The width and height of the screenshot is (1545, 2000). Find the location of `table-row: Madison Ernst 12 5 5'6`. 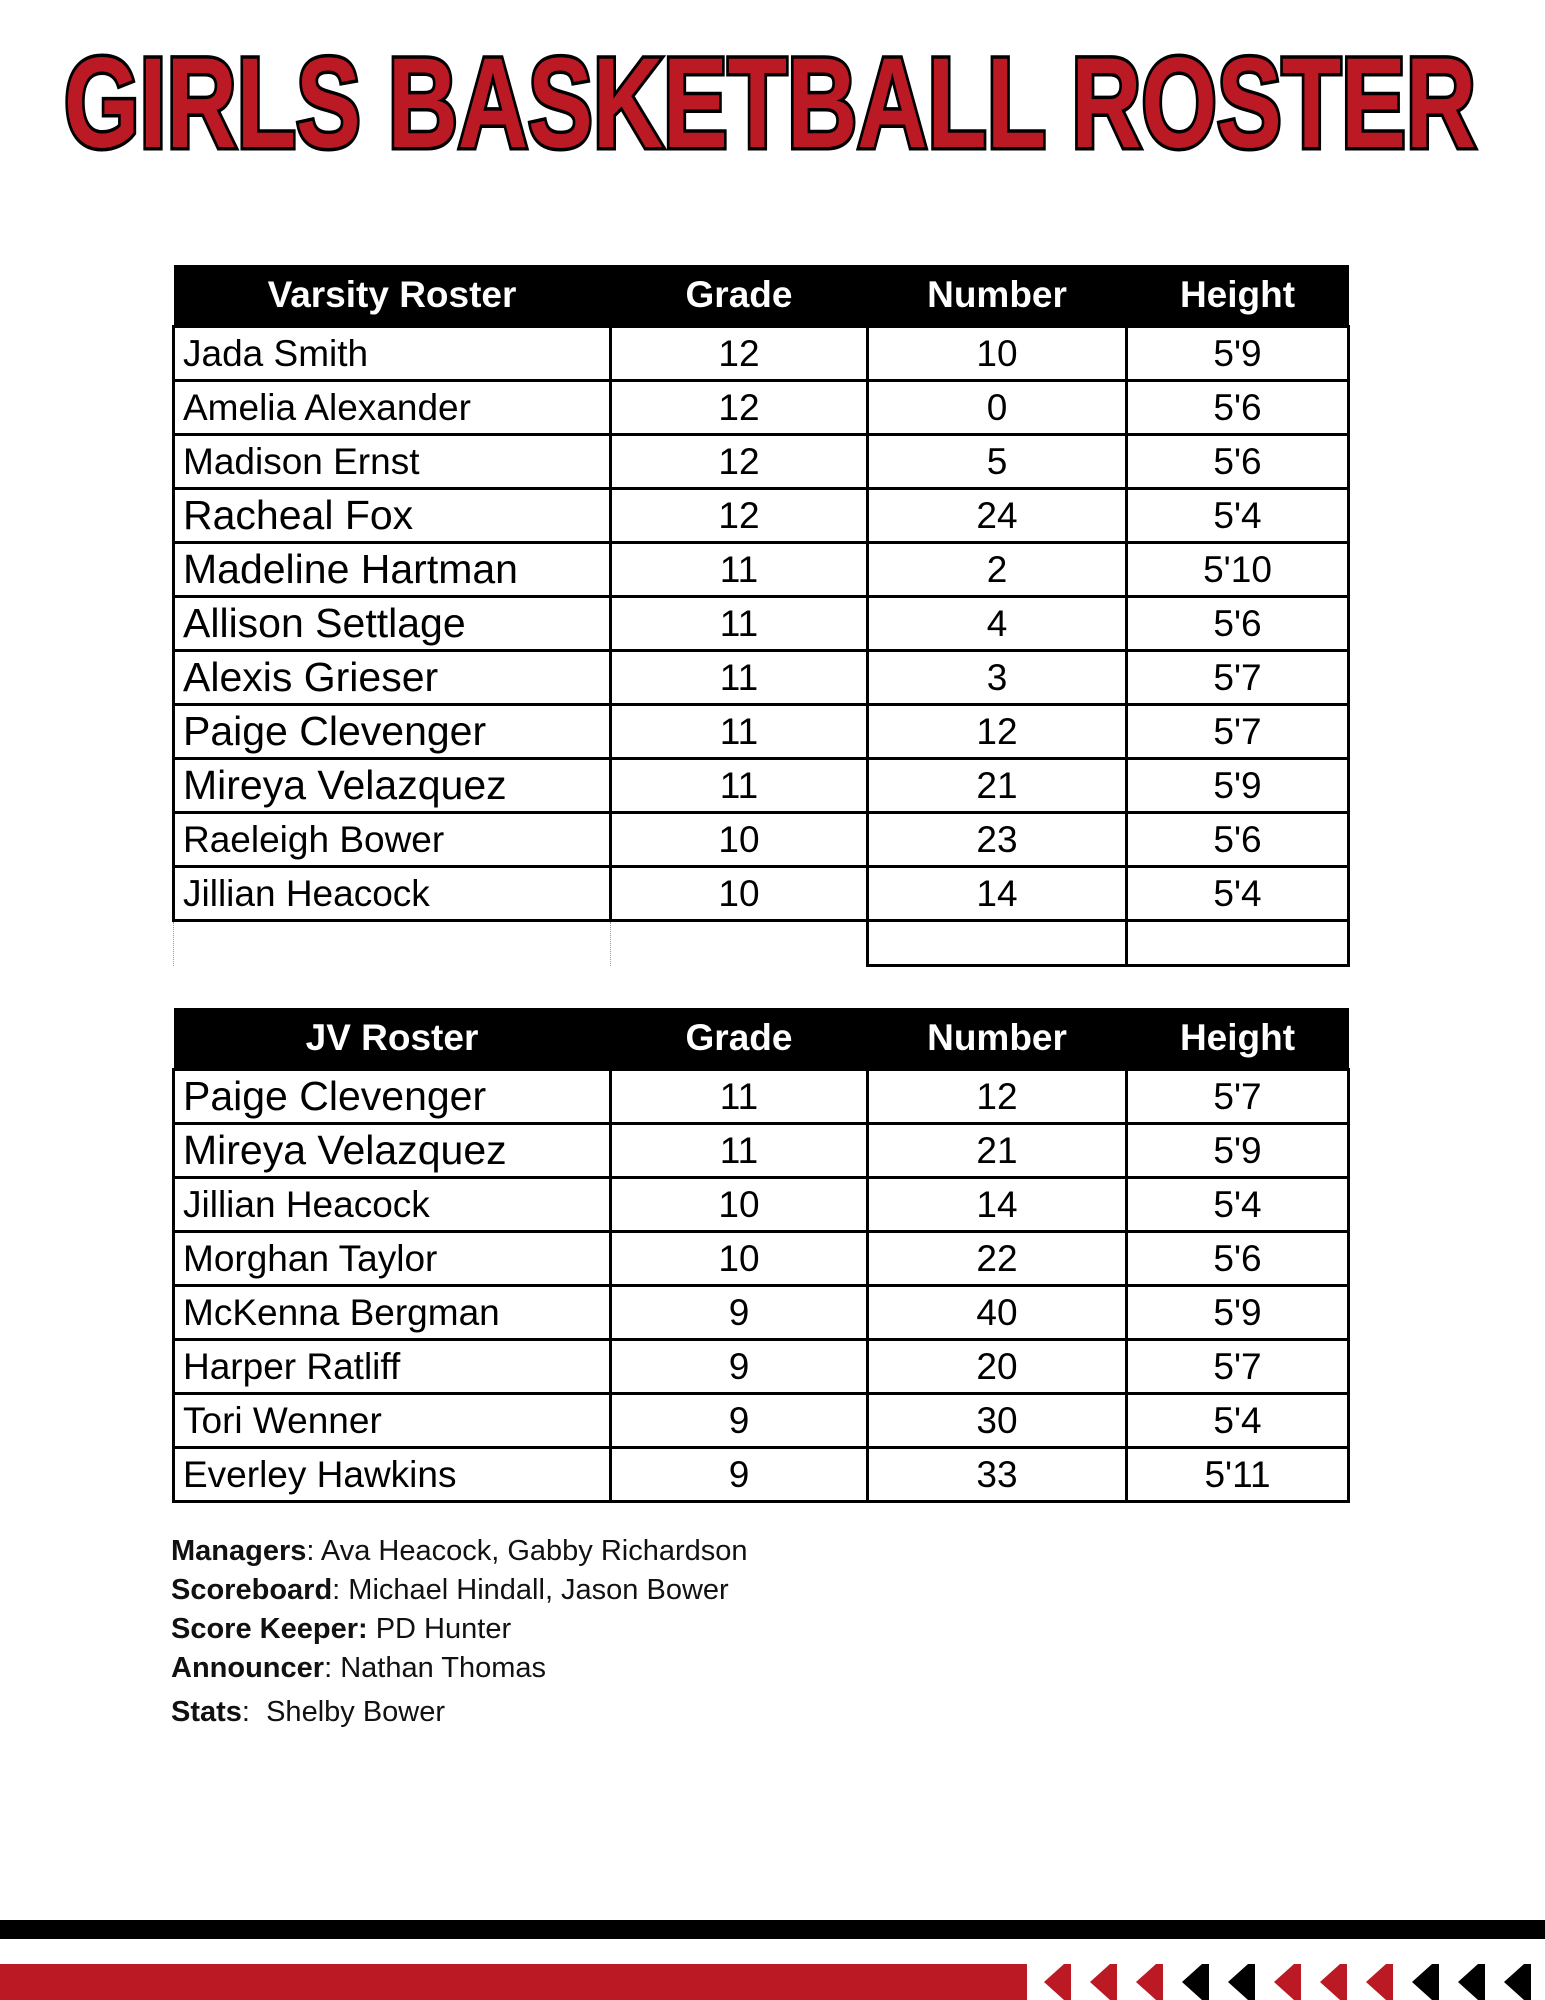

table-row: Madison Ernst 12 5 5'6 is located at coordinates (761, 461).